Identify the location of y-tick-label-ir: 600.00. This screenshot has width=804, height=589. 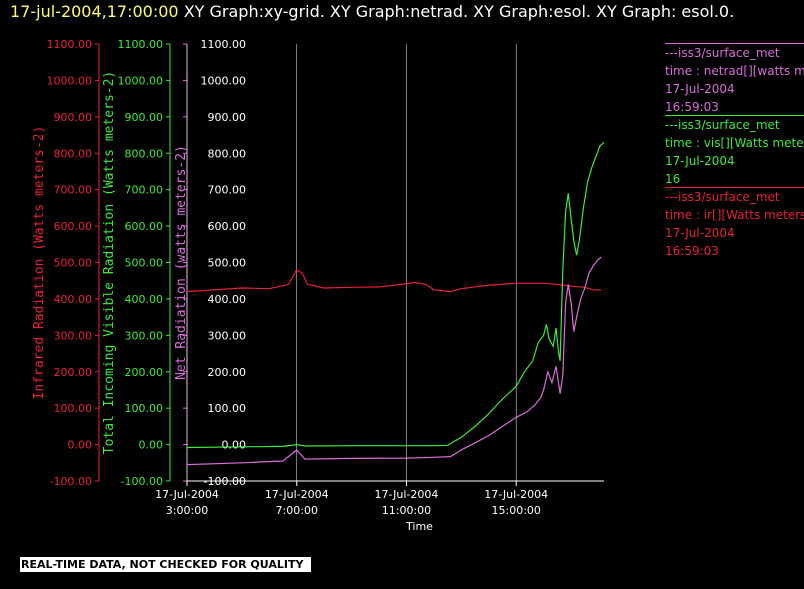
(73, 226).